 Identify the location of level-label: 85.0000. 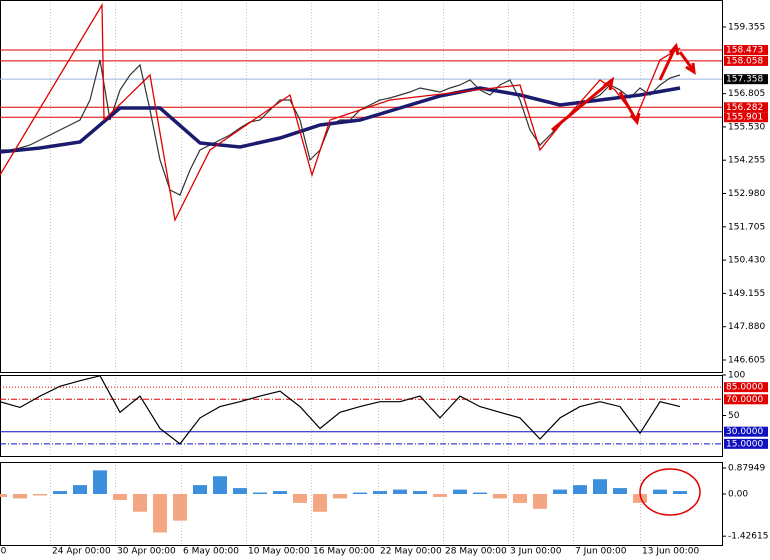
(744, 388).